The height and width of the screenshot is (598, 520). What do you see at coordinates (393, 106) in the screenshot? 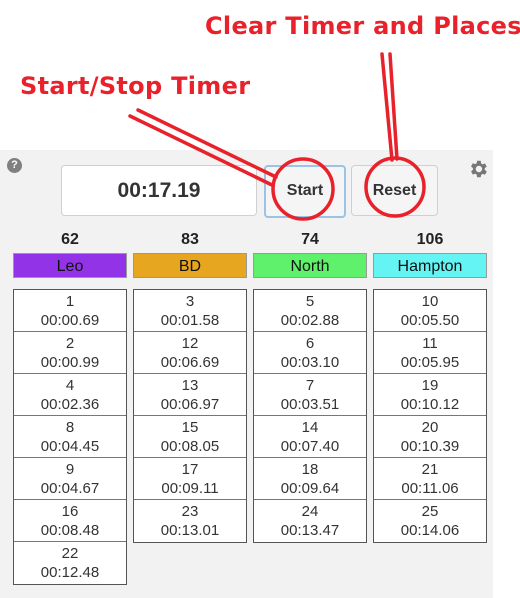
I see `reset-pointer-line-a` at bounding box center [393, 106].